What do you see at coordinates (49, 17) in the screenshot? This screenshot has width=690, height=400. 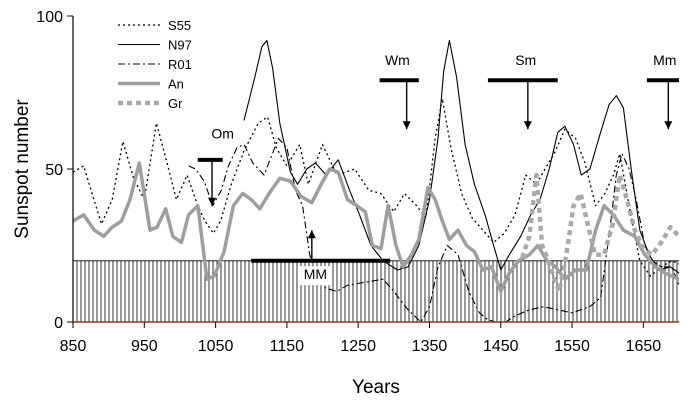 I see `y-tick-label: 100` at bounding box center [49, 17].